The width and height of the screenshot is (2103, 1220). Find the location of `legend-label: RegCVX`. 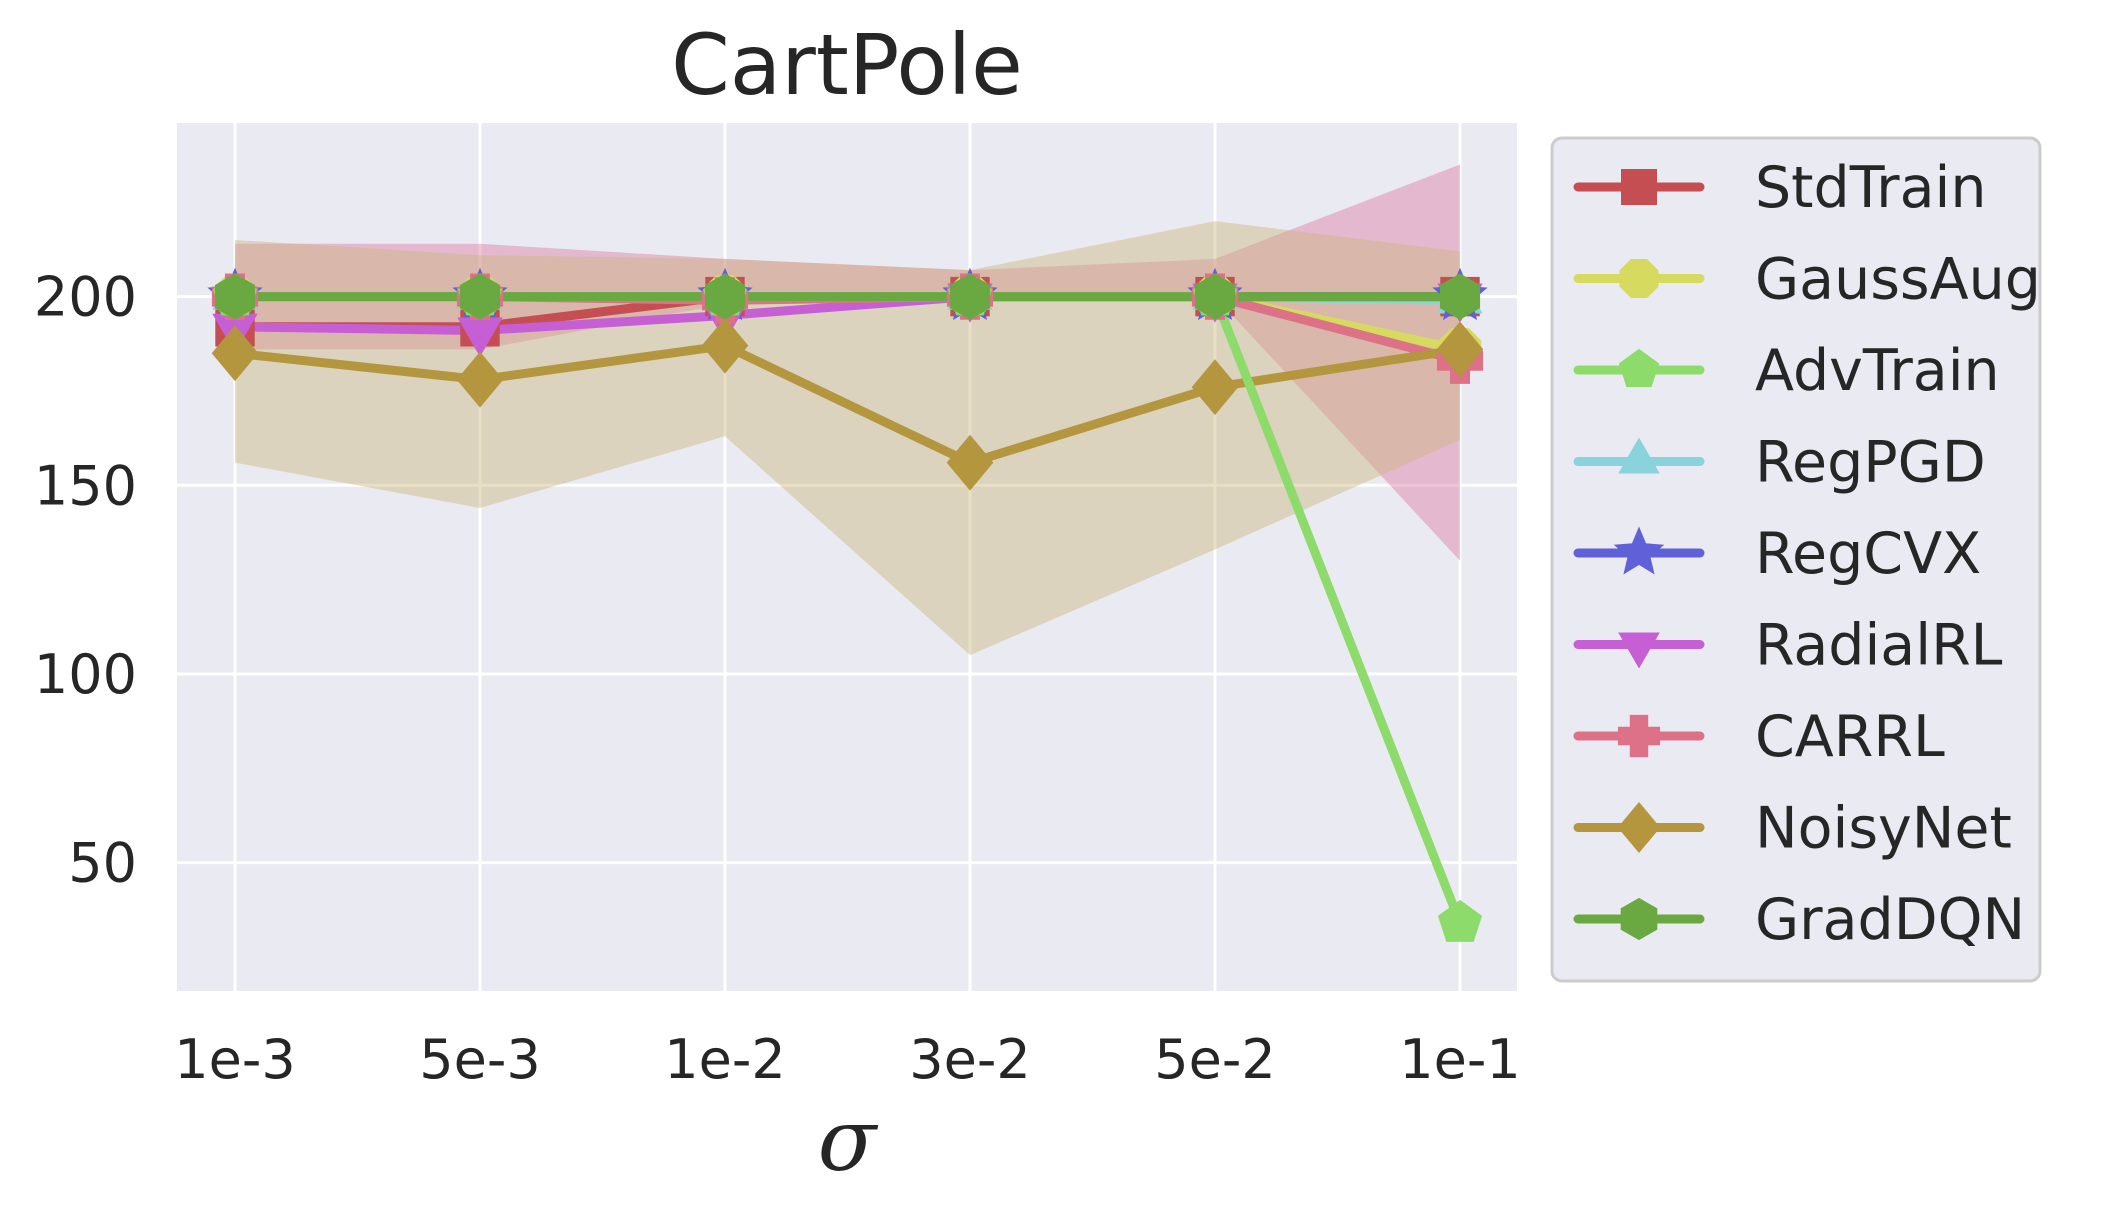

legend-label: RegCVX is located at coordinates (1868, 554).